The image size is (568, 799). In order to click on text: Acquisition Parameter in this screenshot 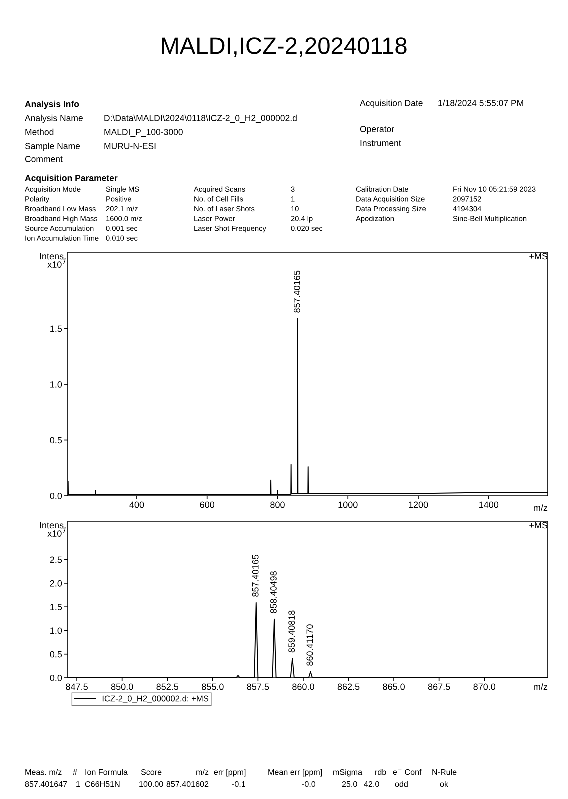, I will do `click(71, 179)`.